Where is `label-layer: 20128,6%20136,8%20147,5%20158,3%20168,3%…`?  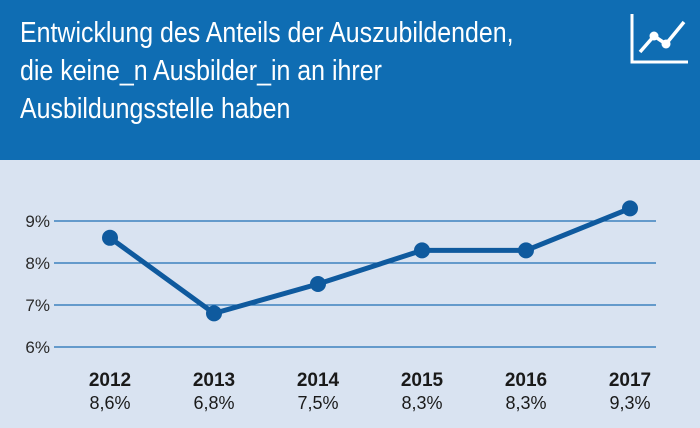
label-layer: 20128,6%20136,8%20147,5%20158,3%20168,3%… is located at coordinates (370, 391).